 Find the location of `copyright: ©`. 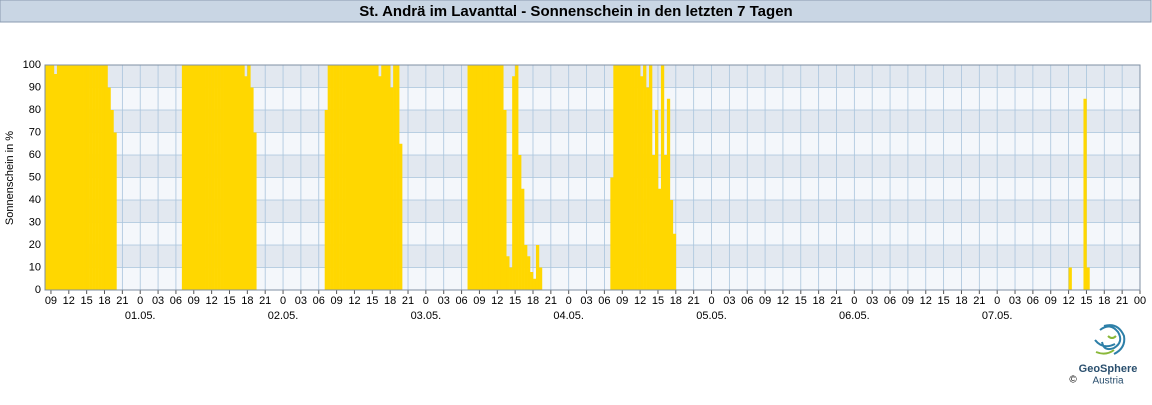

copyright: © is located at coordinates (1073, 380).